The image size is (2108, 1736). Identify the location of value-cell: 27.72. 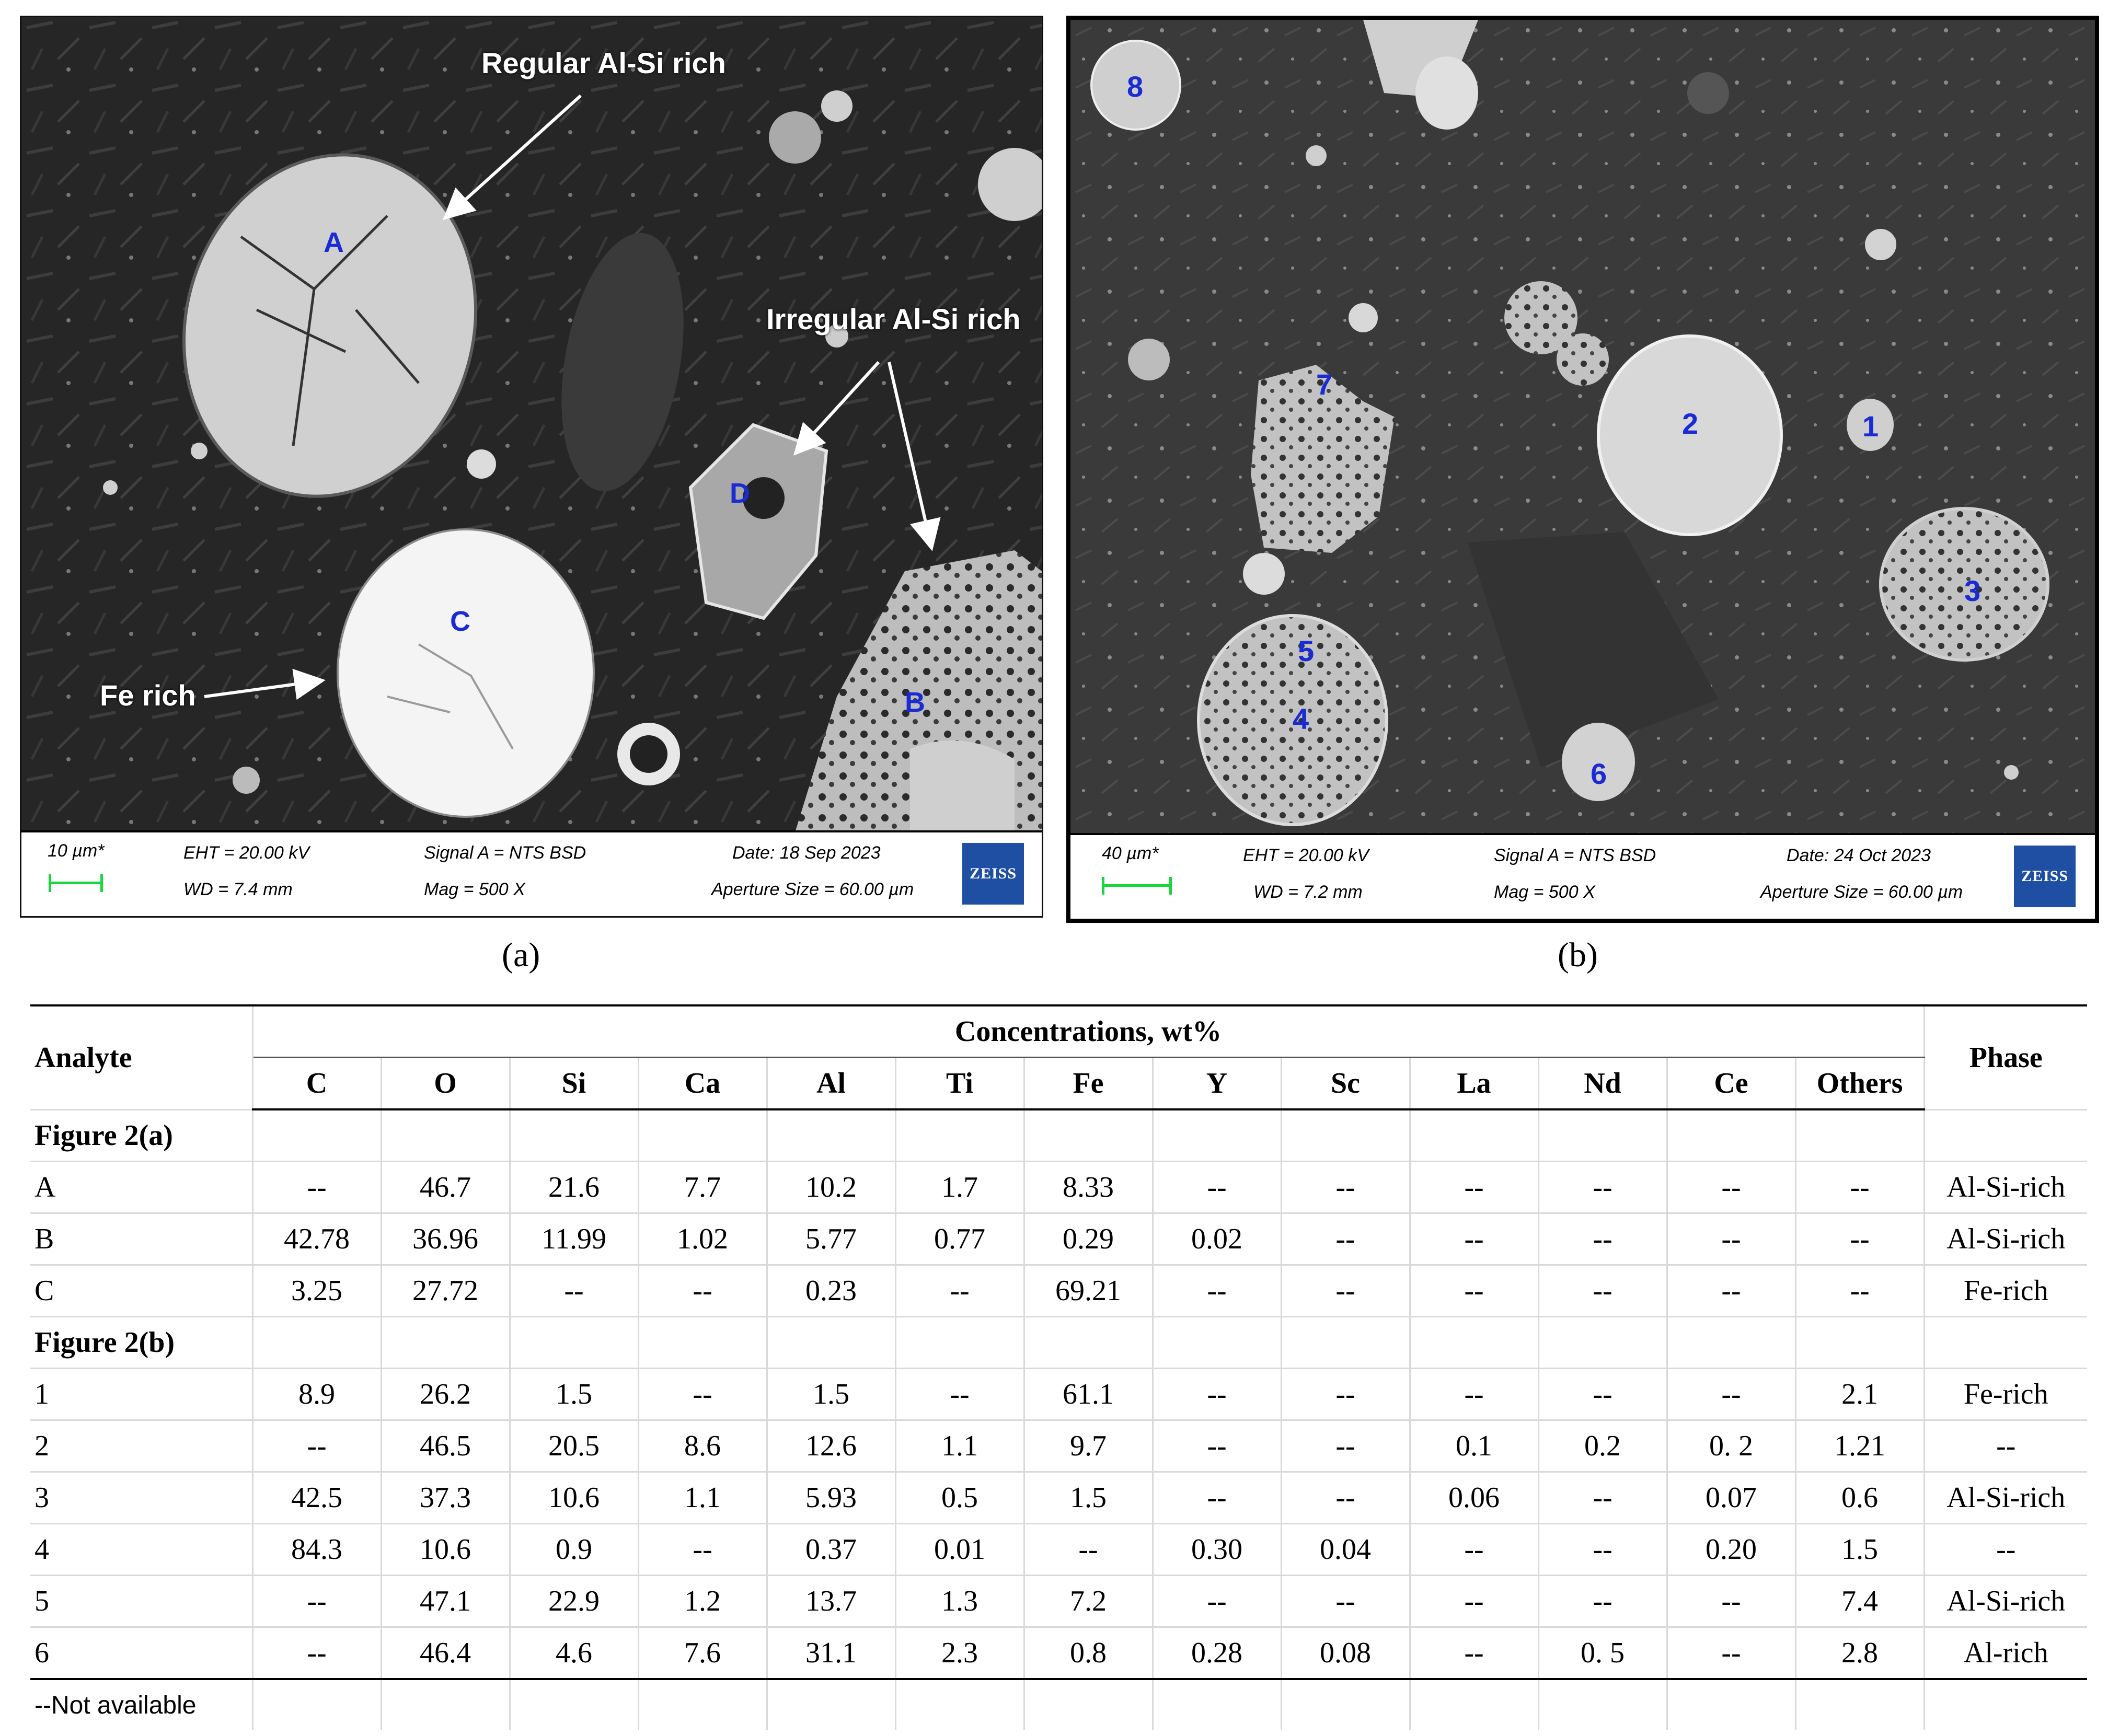
(446, 1291).